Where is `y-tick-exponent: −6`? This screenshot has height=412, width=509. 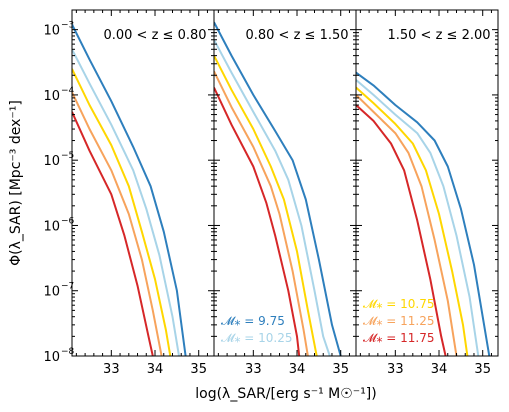
y-tick-exponent: −6 is located at coordinates (68, 221).